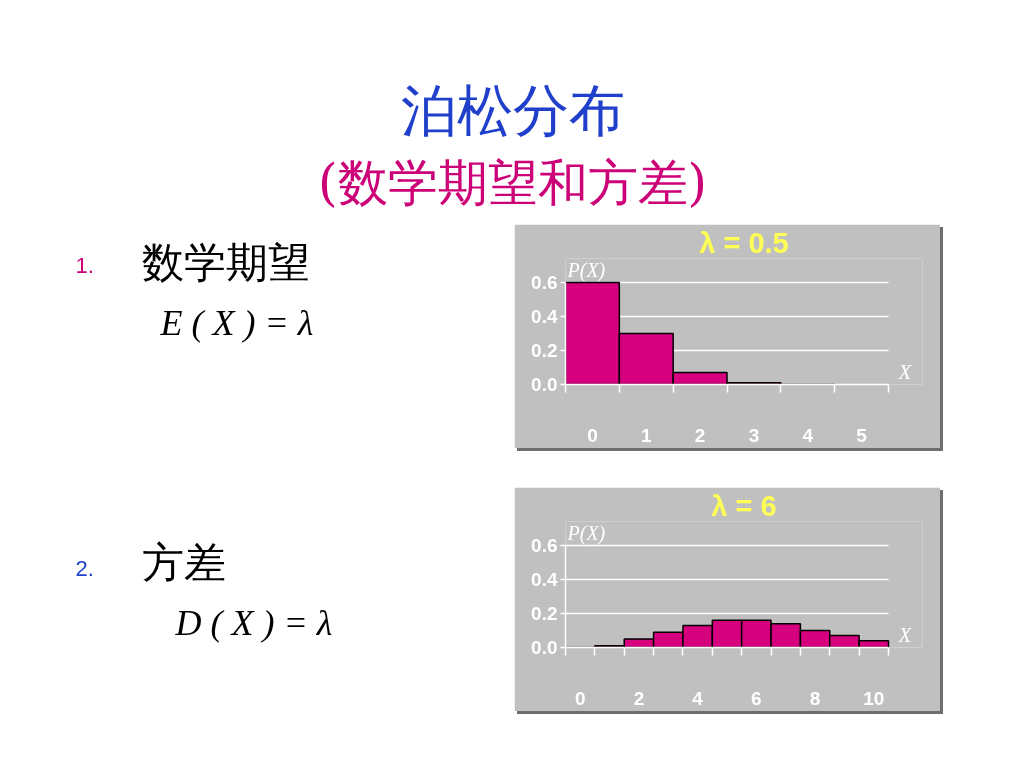  I want to click on x-tick-label: 8, so click(815, 698).